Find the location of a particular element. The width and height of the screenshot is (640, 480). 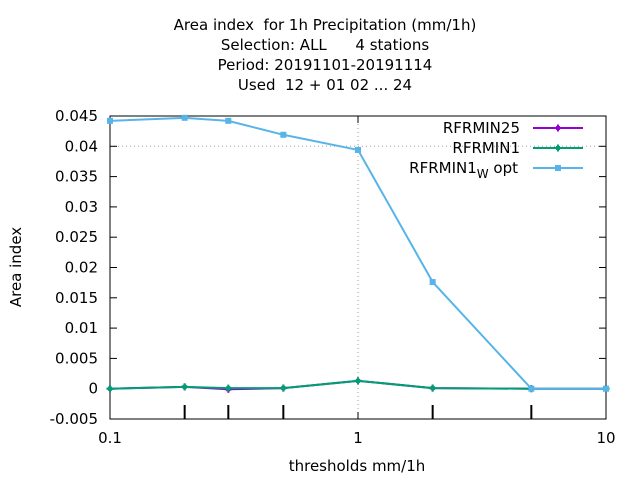

y-tick-label: 0.045 is located at coordinates (76, 116).